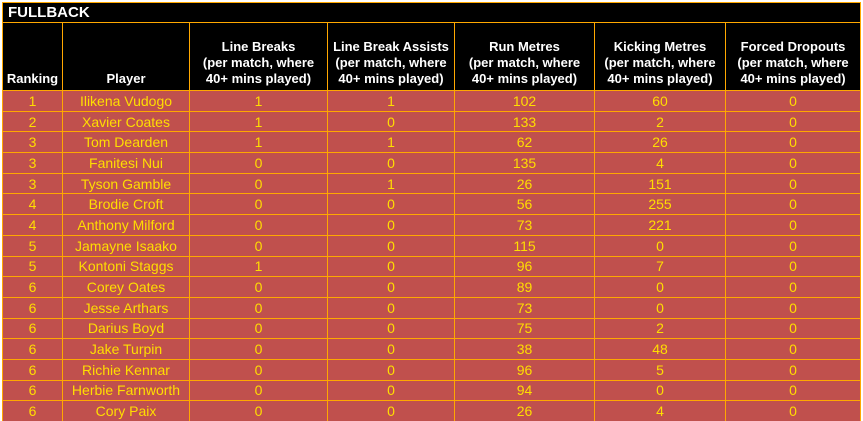  I want to click on ranking-cell: 1, so click(32, 101).